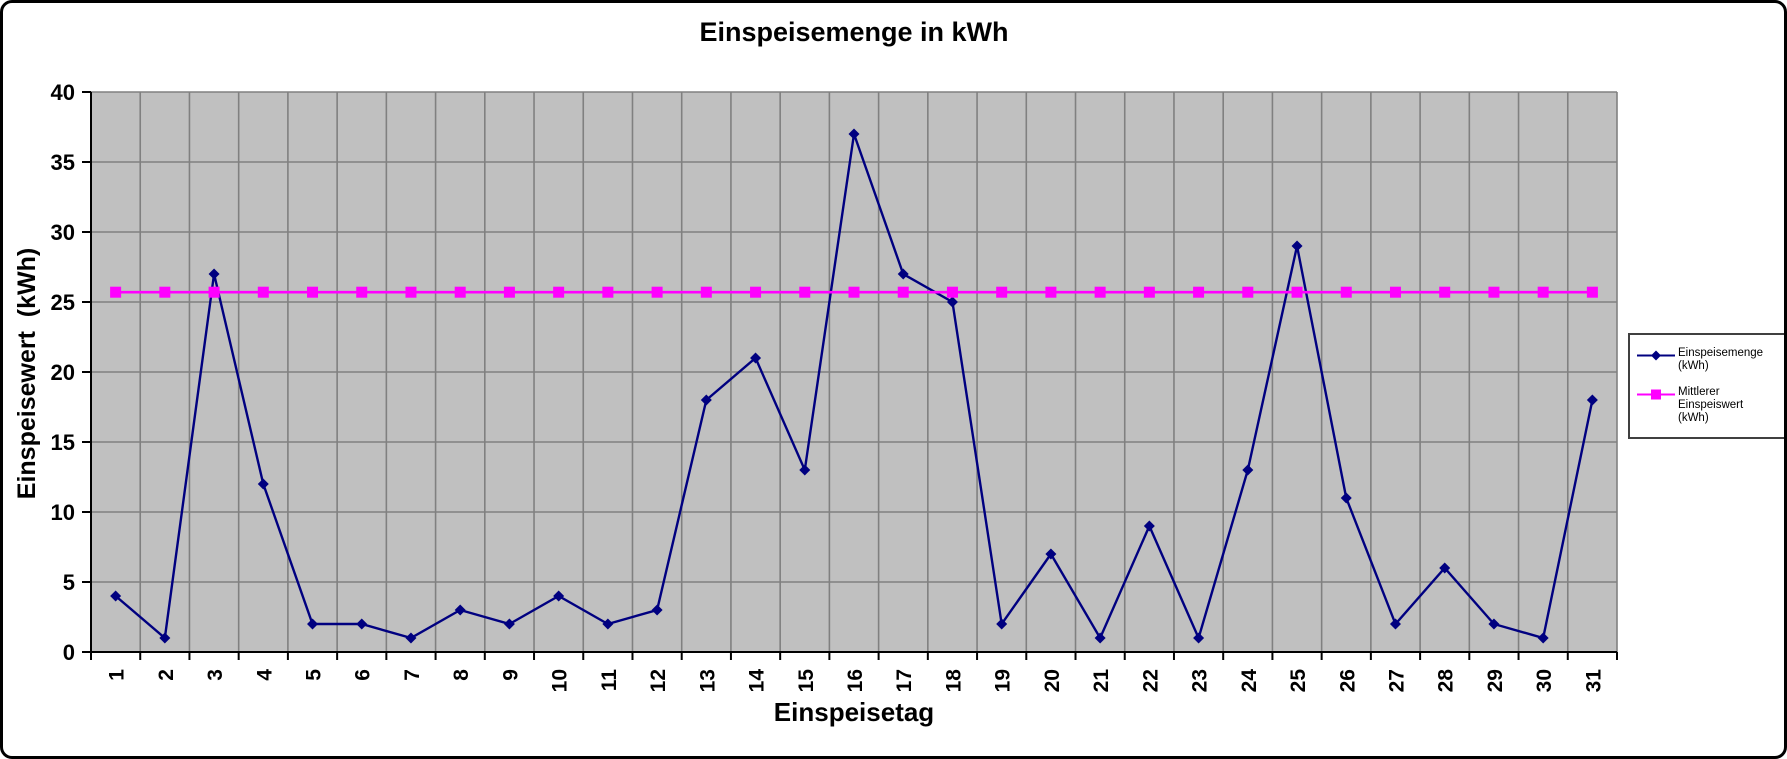 The width and height of the screenshot is (1787, 759). I want to click on svg-text: 27, so click(1396, 680).